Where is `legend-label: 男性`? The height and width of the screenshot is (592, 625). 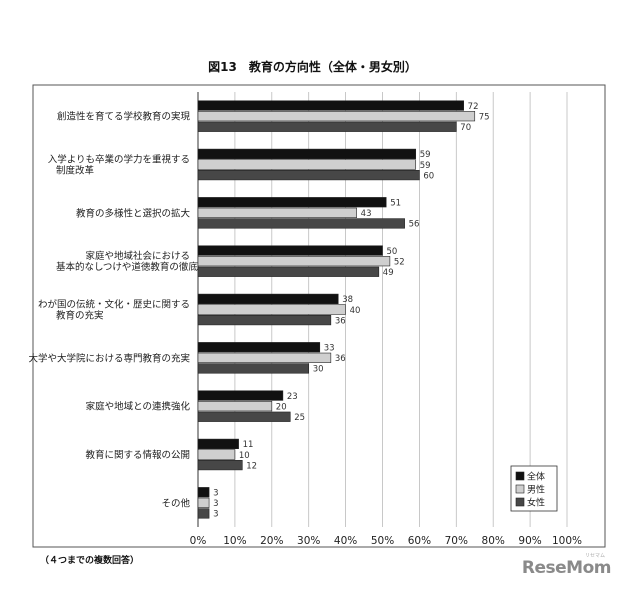 legend-label: 男性 is located at coordinates (536, 490).